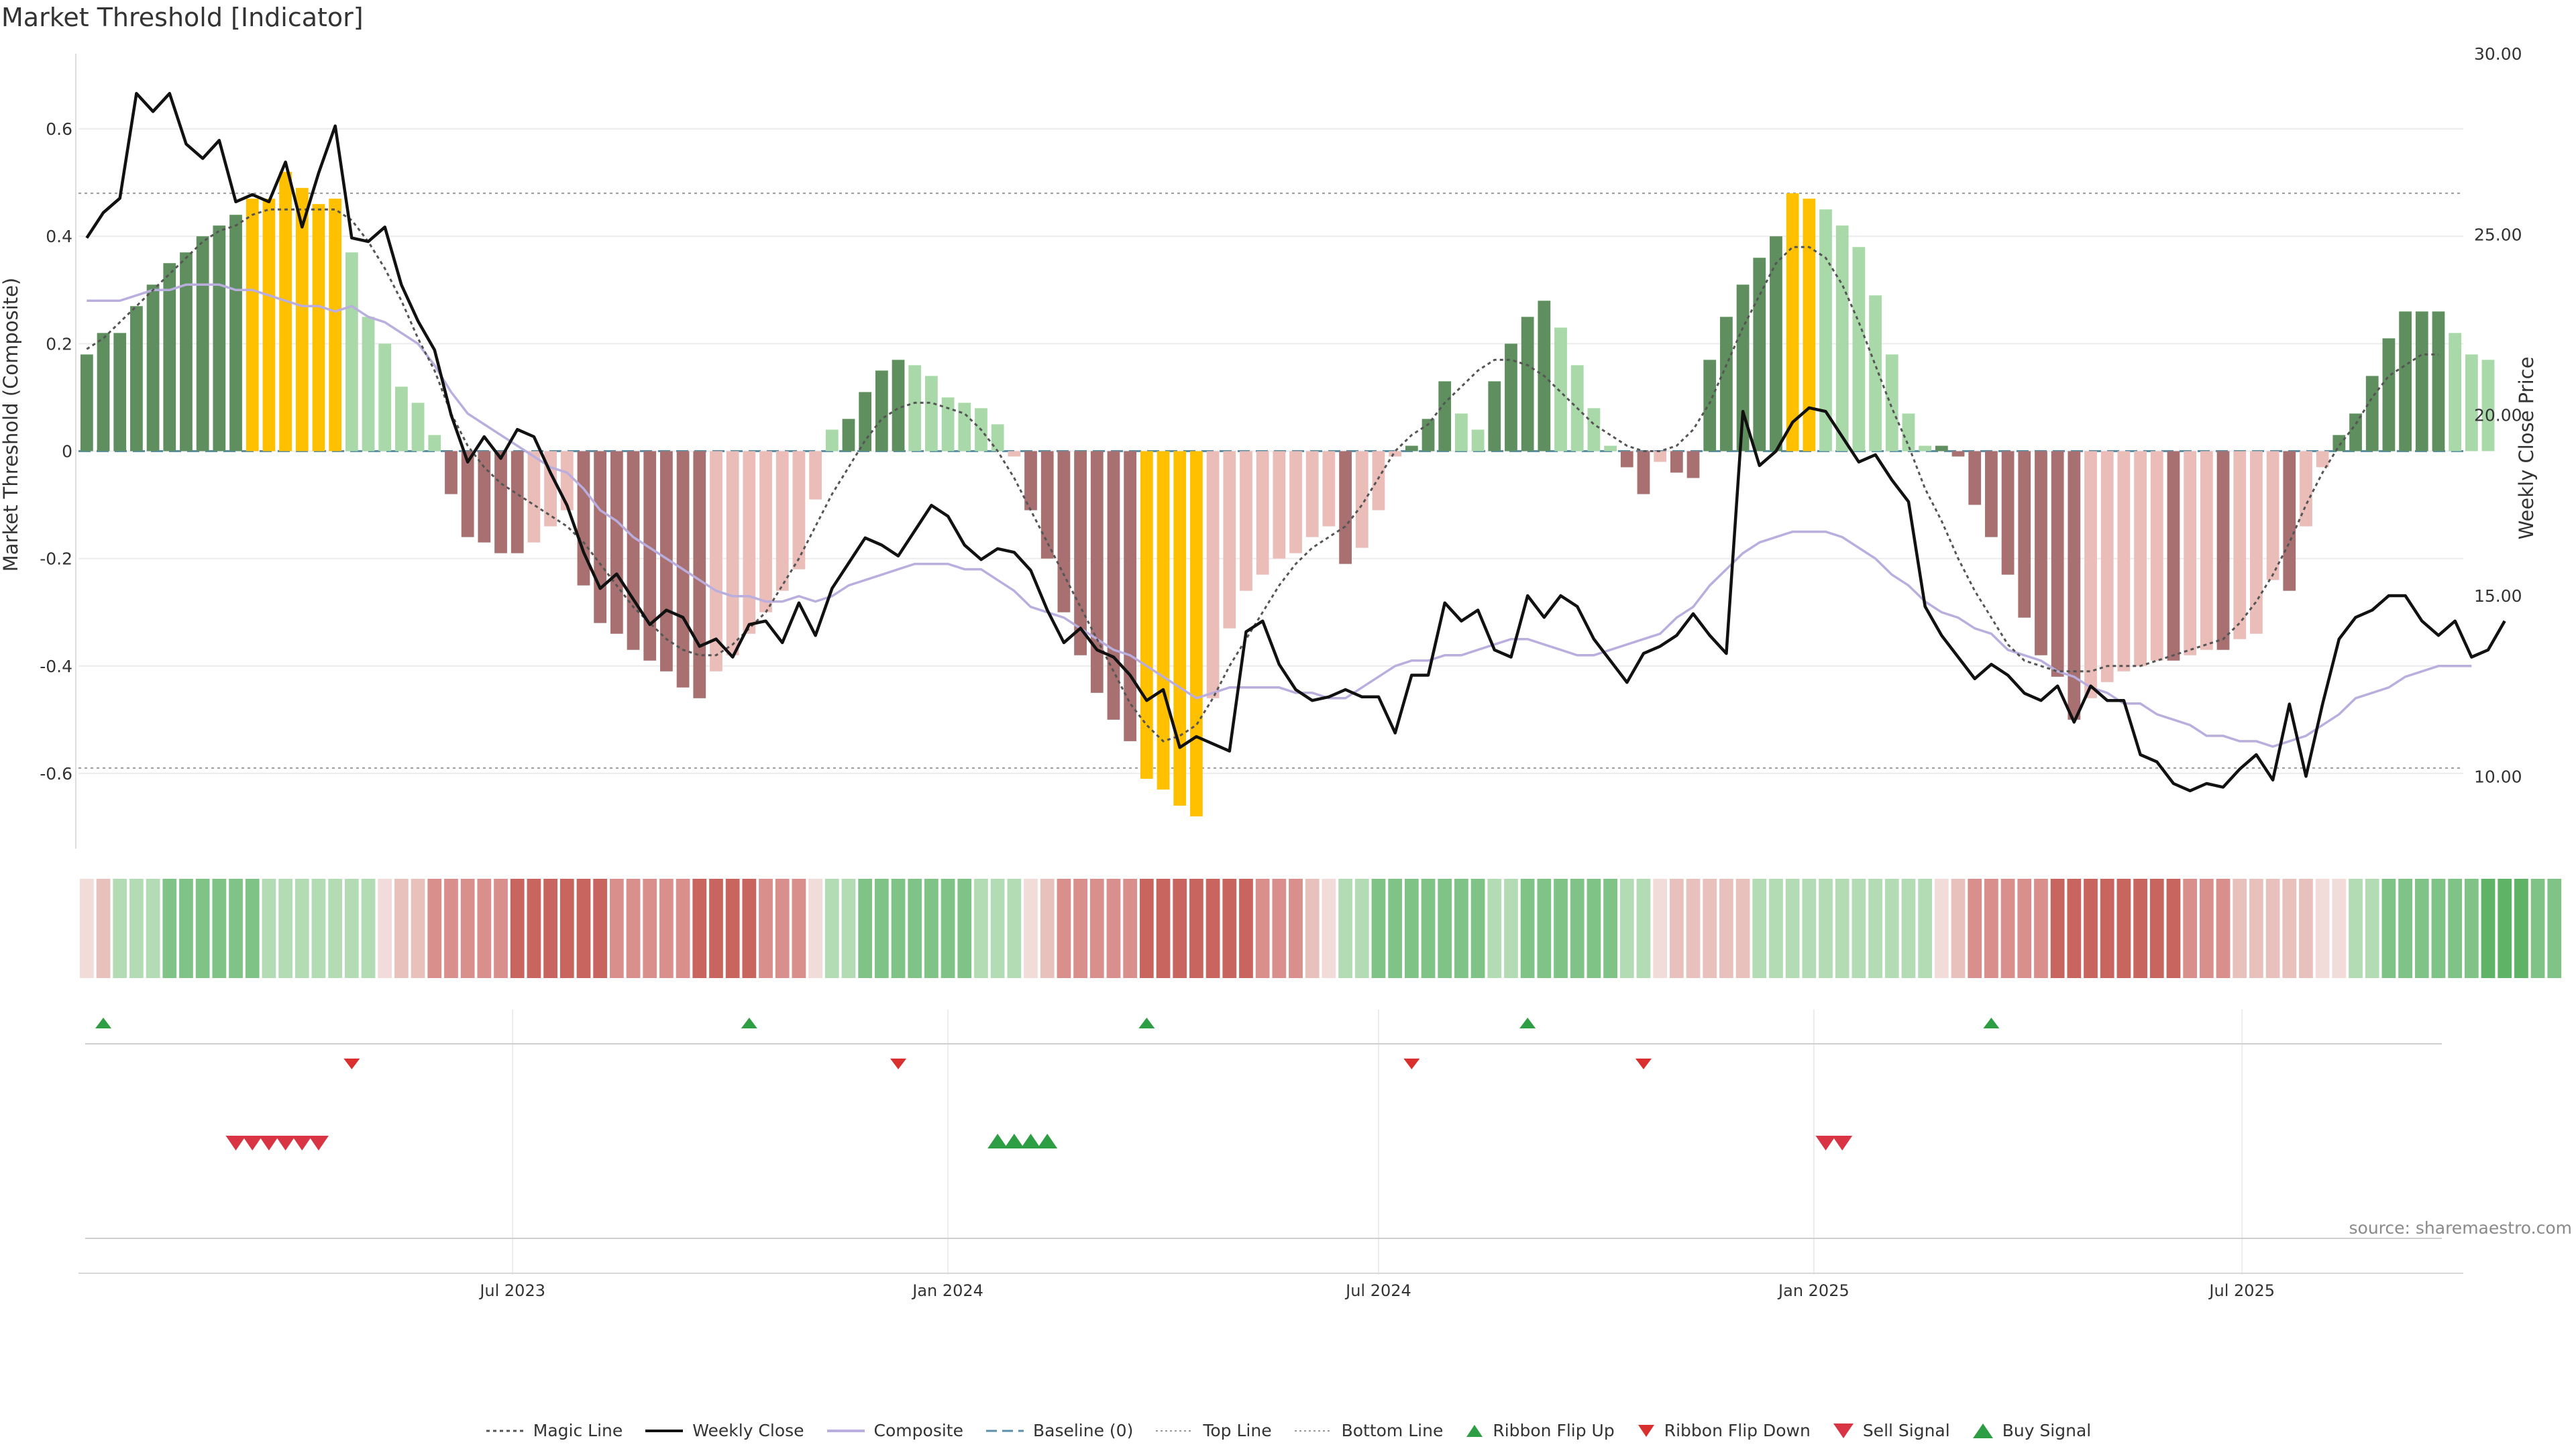 This screenshot has width=2576, height=1449. Describe the element at coordinates (58, 451) in the screenshot. I see `left-axis: -0.6 -0.4 -0.2 0 0.2 0.4 0.6` at that location.